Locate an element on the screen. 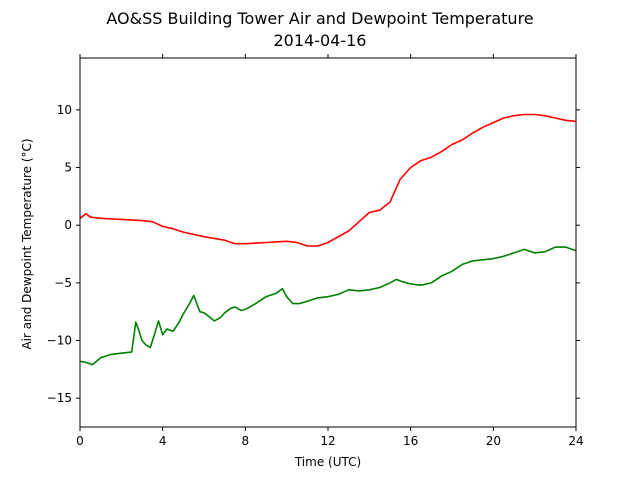  y-tick-label: 10 is located at coordinates (64, 110).